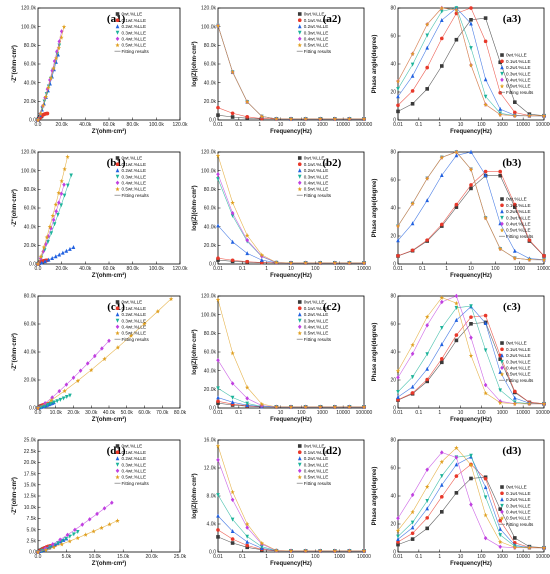 Image resolution: width=550 pixels, height=574 pixels. I want to click on x-tick-label: 1, so click(266, 557).